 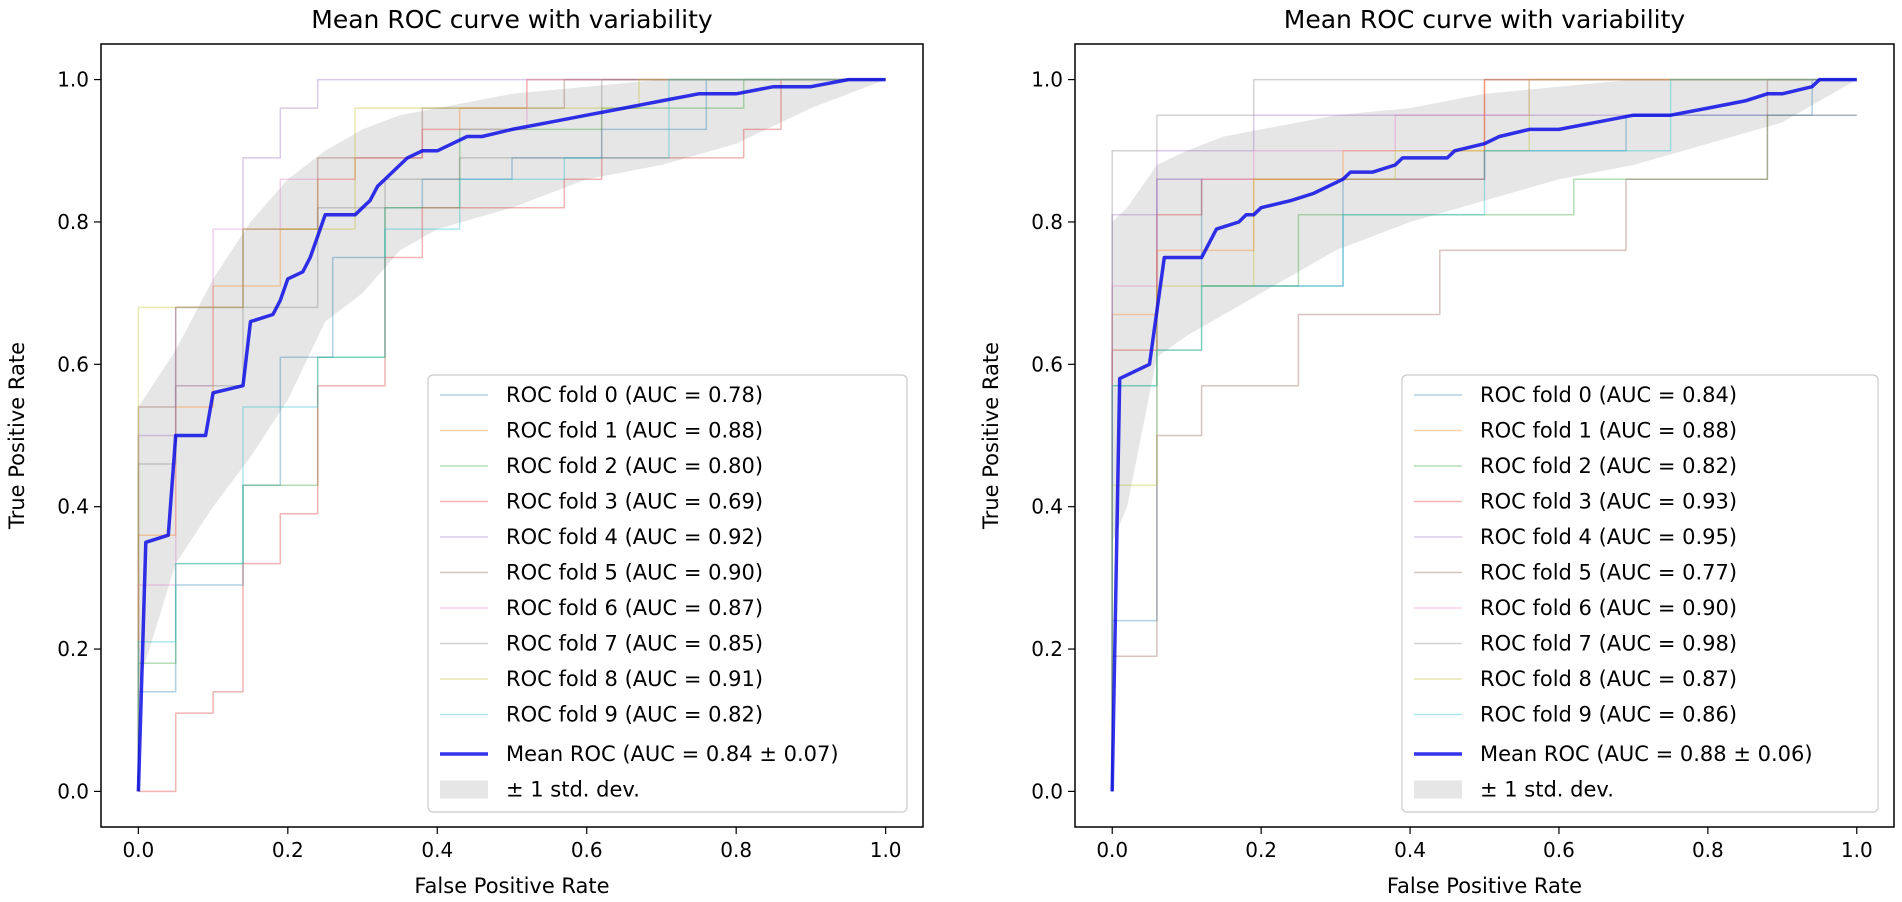 What do you see at coordinates (1608, 644) in the screenshot?
I see `legend-entry: ROC fold 7 (AUC = 0.98)` at bounding box center [1608, 644].